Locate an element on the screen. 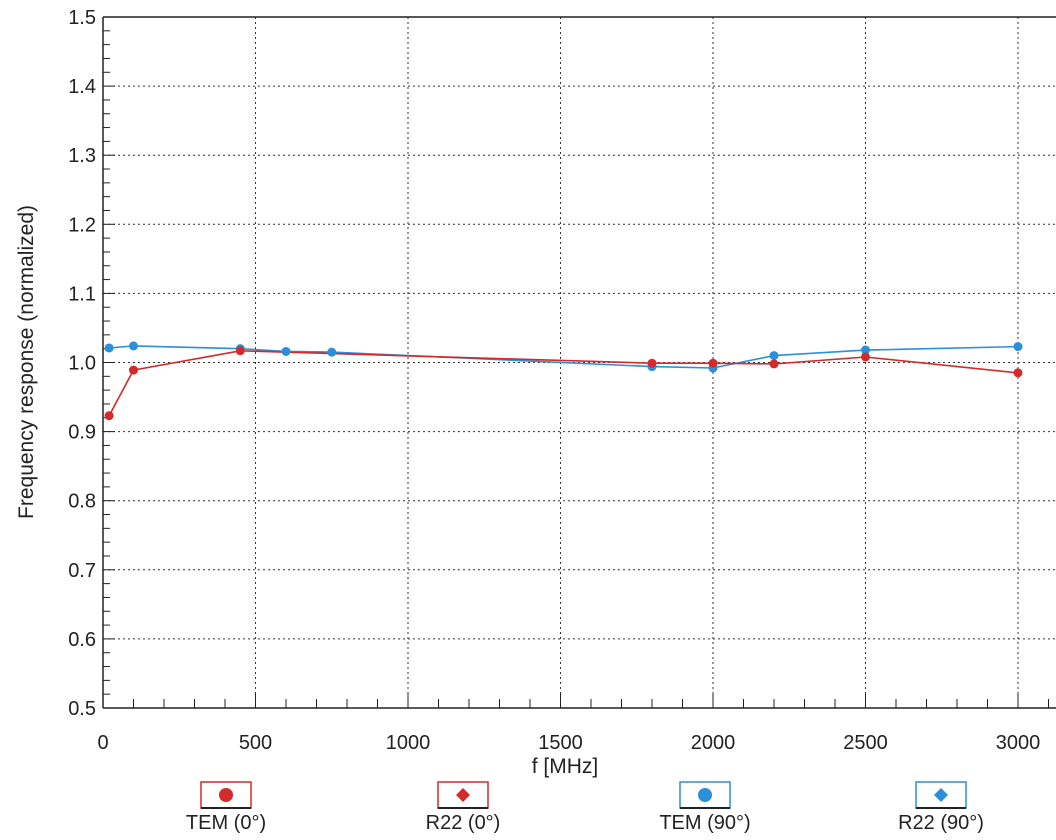  legend-item: TEM (90°) is located at coordinates (705, 807).